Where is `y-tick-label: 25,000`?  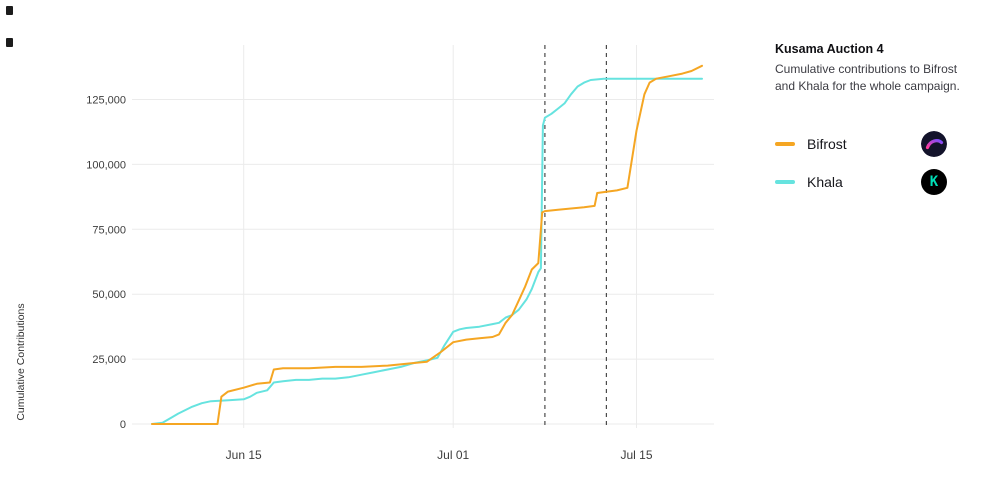 y-tick-label: 25,000 is located at coordinates (109, 360).